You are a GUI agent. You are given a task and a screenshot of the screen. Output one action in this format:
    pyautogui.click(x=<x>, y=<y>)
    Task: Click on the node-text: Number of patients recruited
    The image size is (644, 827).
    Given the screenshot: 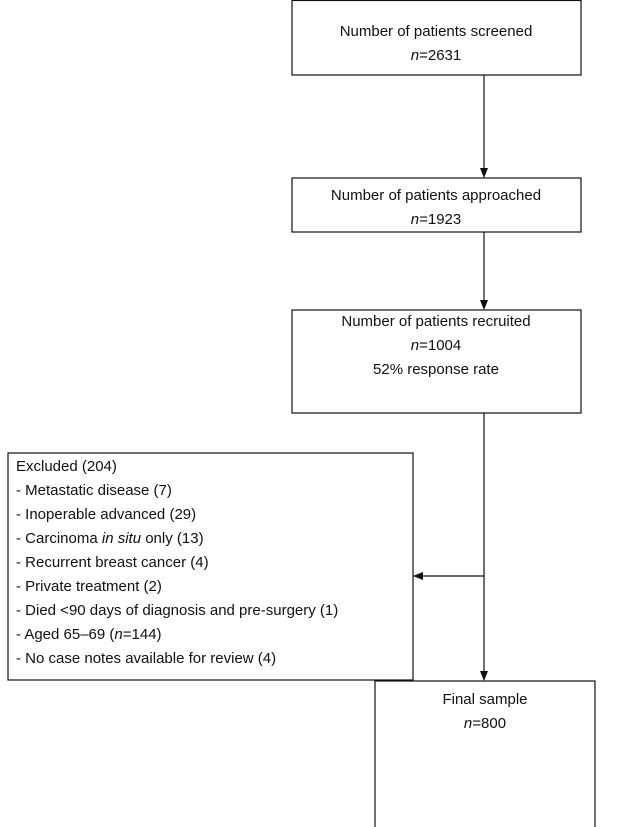 What is the action you would take?
    pyautogui.click(x=435, y=321)
    